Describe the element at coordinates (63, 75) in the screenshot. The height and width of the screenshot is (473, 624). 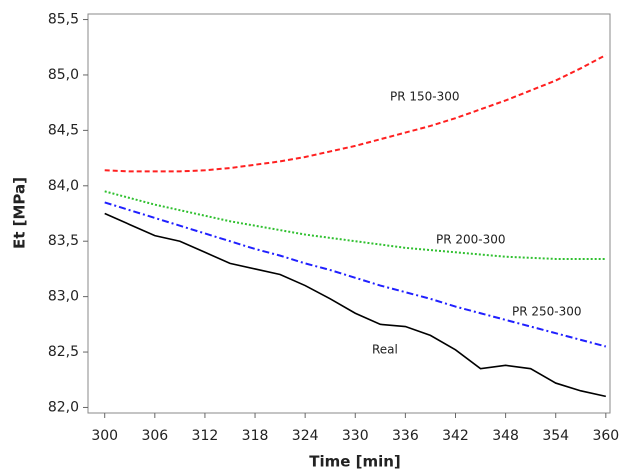
I see `y-tick-label: 85,0` at that location.